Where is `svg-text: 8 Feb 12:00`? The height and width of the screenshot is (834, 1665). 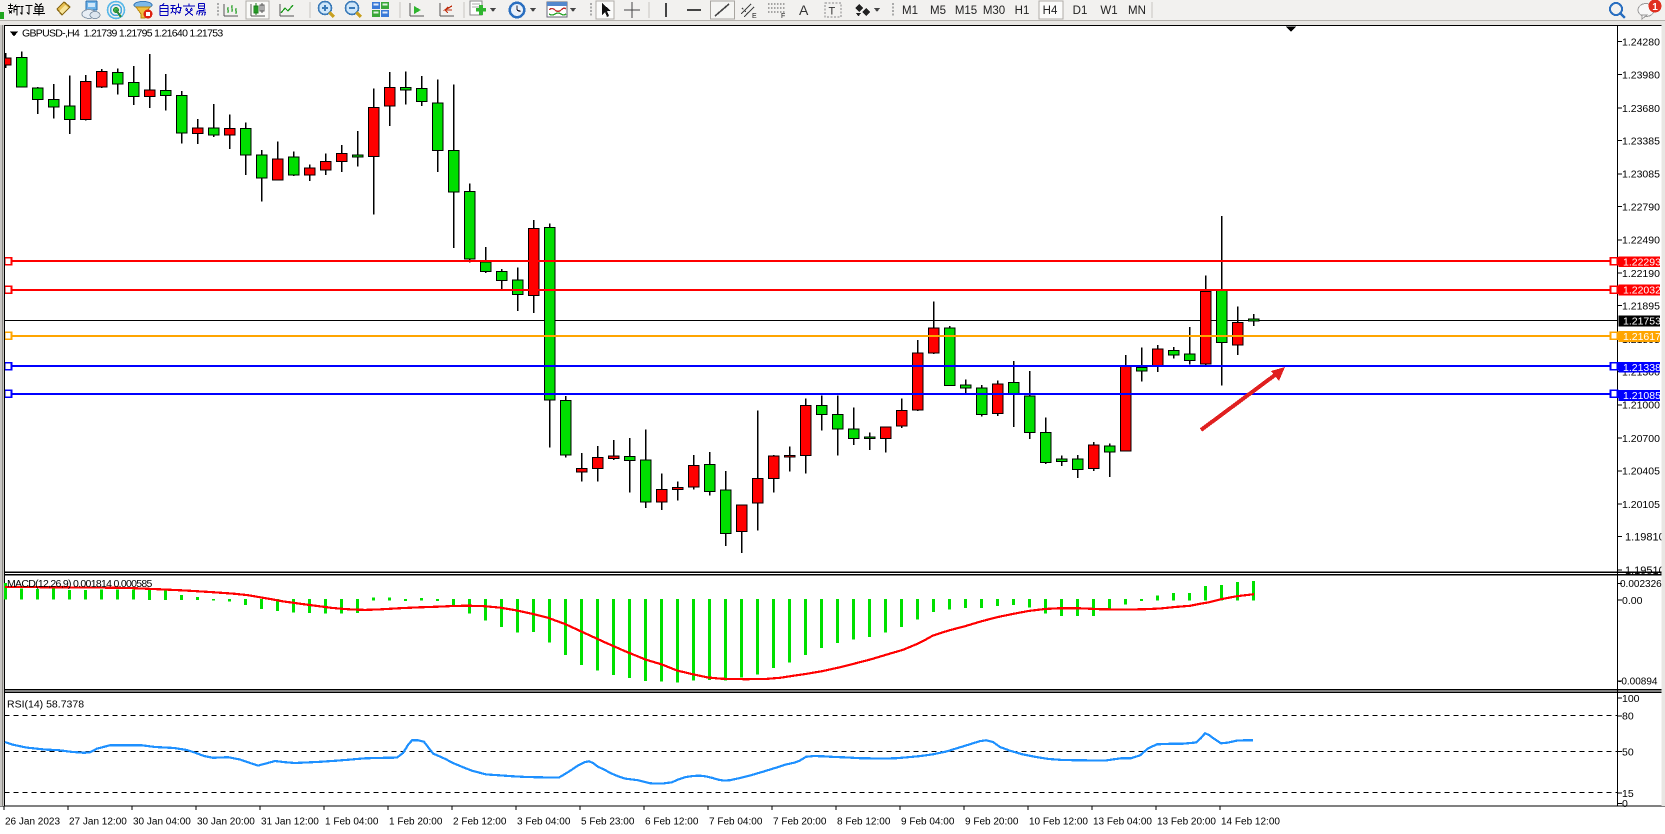
svg-text: 8 Feb 12:00 is located at coordinates (864, 822).